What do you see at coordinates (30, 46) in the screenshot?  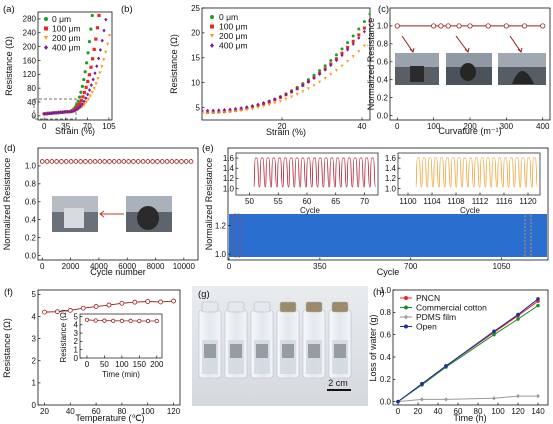 I see `y-tick-label: 200` at bounding box center [30, 46].